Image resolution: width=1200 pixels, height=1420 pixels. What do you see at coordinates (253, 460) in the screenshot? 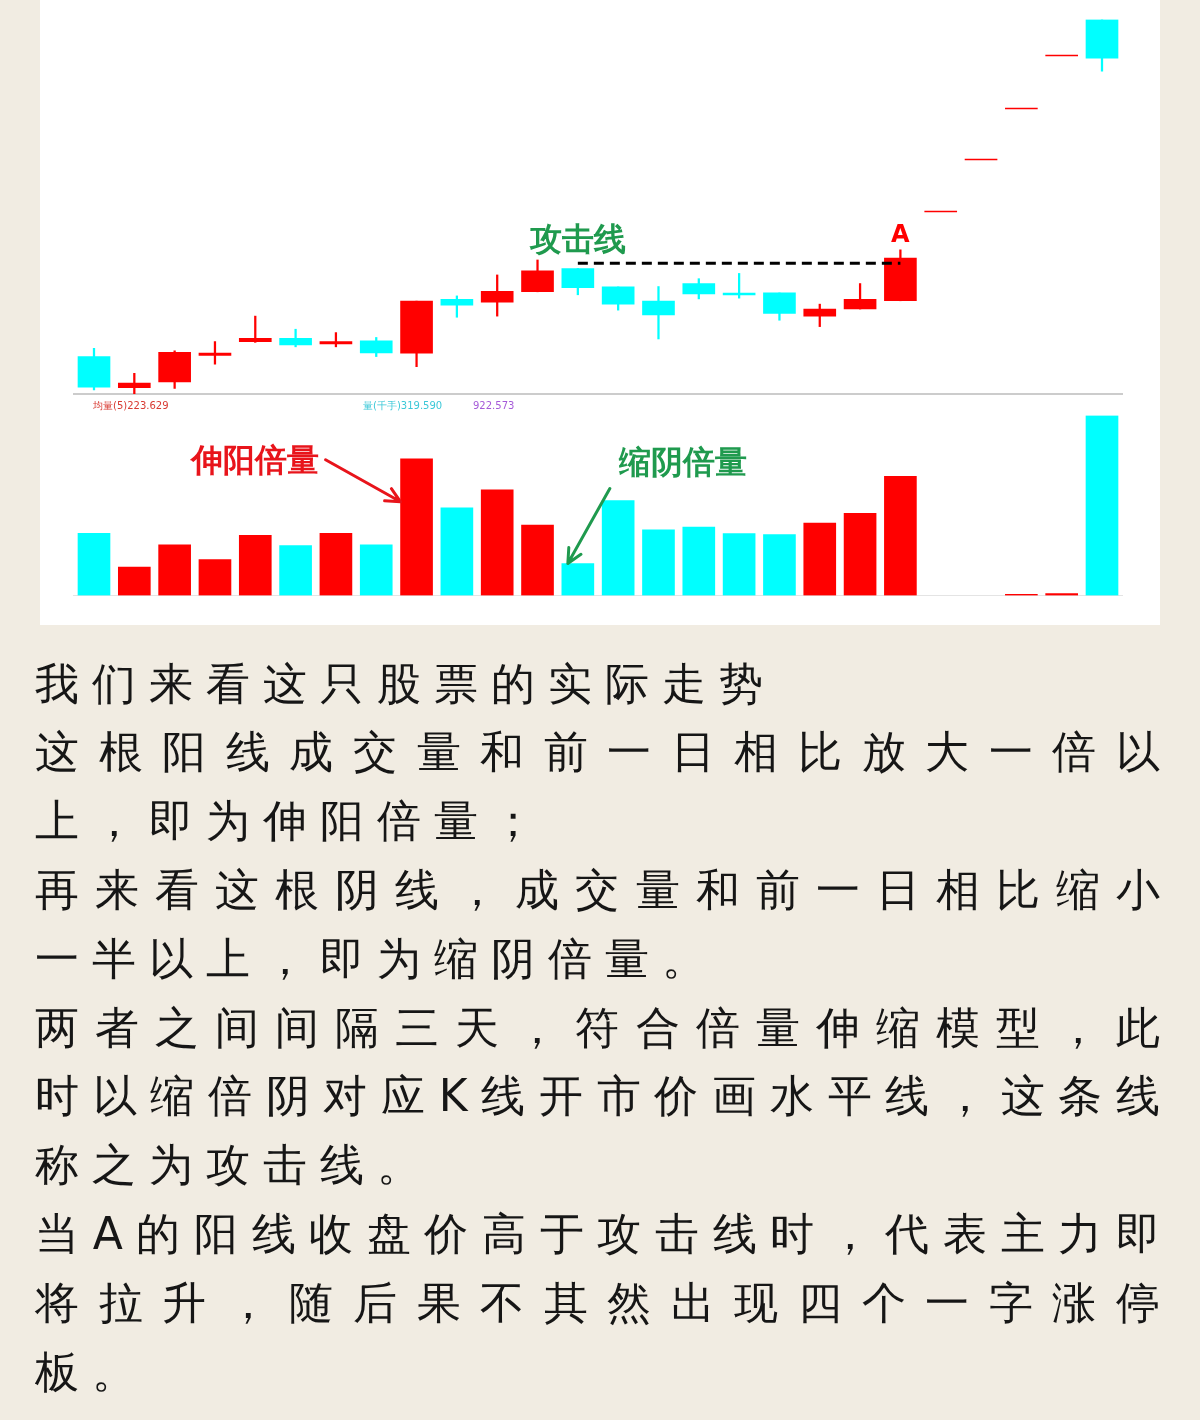
I see `annotation: 伸阳倍量` at bounding box center [253, 460].